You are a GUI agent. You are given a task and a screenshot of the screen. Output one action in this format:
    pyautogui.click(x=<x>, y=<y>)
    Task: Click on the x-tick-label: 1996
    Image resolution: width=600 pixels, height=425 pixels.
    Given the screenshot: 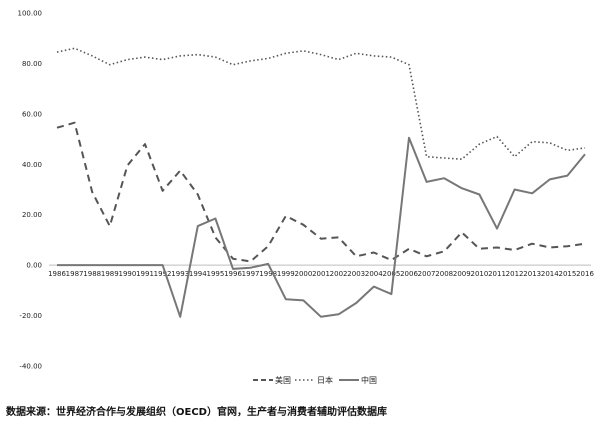 What is the action you would take?
    pyautogui.click(x=233, y=274)
    